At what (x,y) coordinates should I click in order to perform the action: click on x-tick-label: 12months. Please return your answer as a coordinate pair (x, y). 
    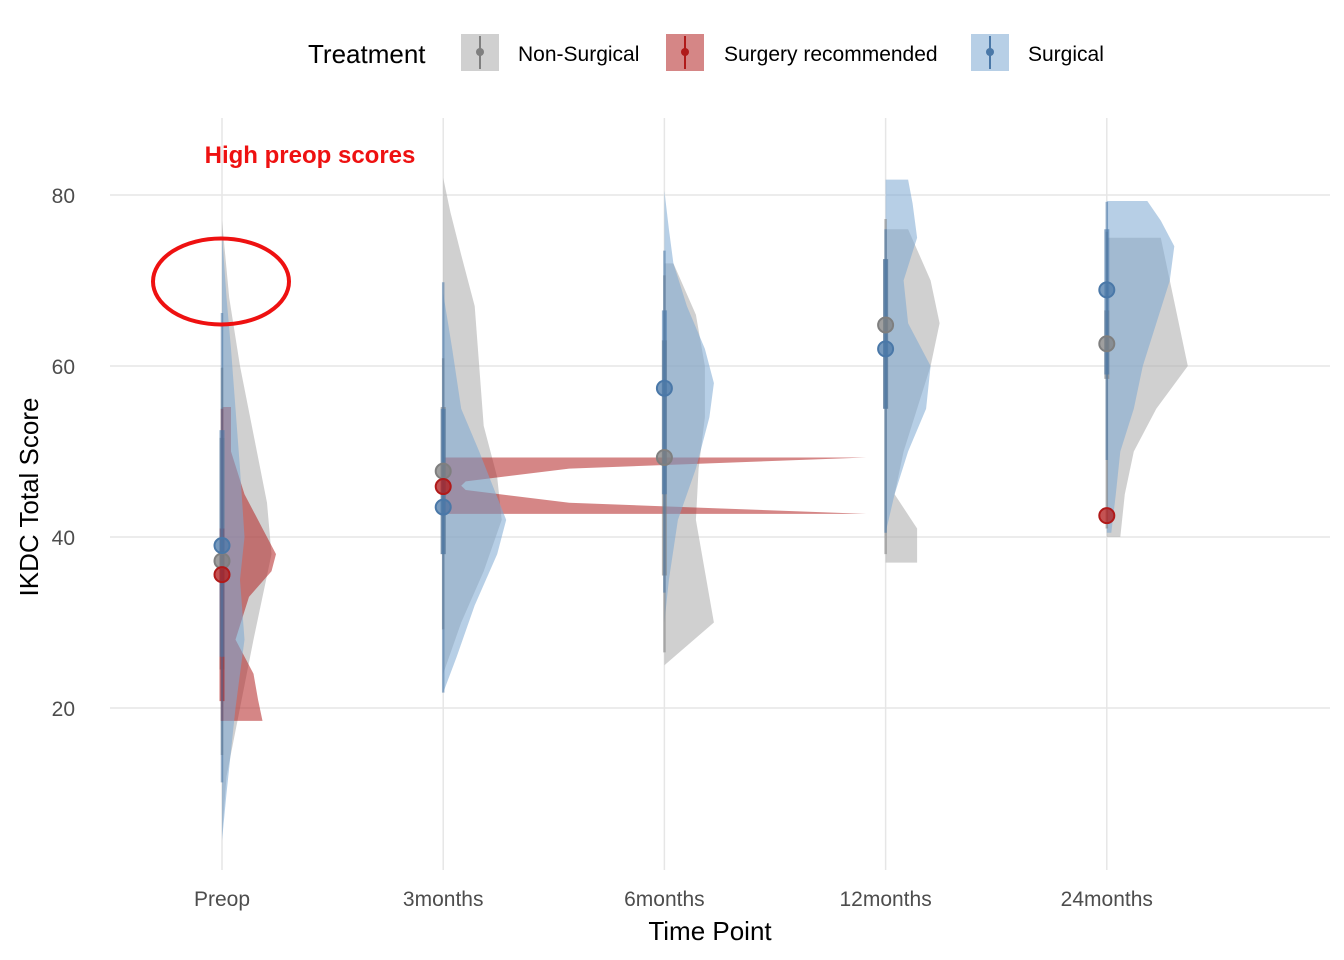
    Looking at the image, I should click on (885, 899).